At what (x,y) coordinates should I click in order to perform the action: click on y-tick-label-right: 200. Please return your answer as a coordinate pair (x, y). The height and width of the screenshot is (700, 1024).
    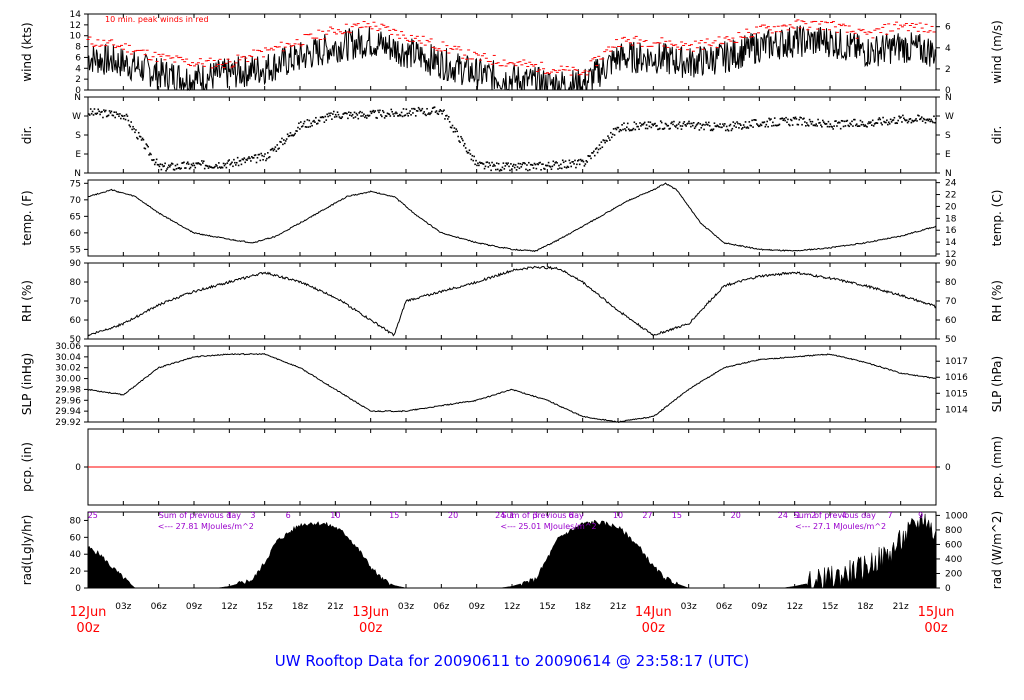
    Looking at the image, I should click on (953, 574).